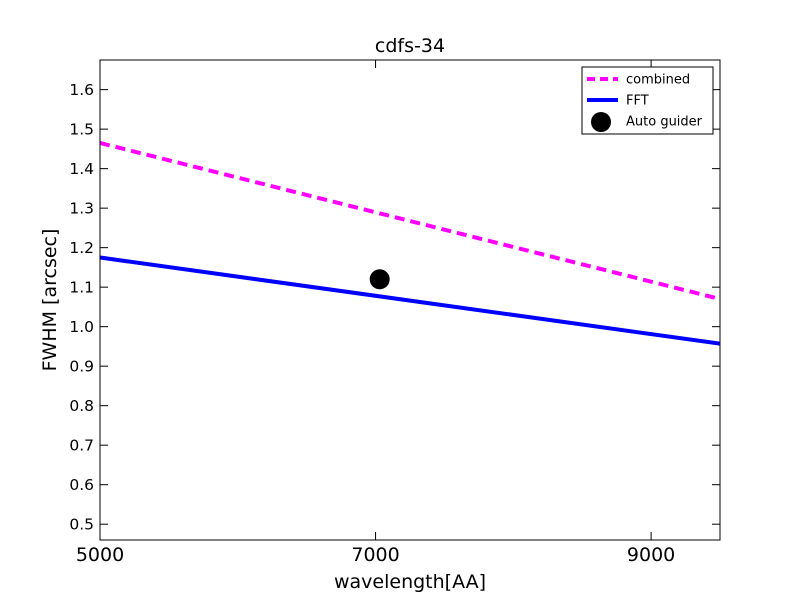 This screenshot has width=800, height=600. I want to click on legend-label-auto-guider: Auto guider, so click(664, 122).